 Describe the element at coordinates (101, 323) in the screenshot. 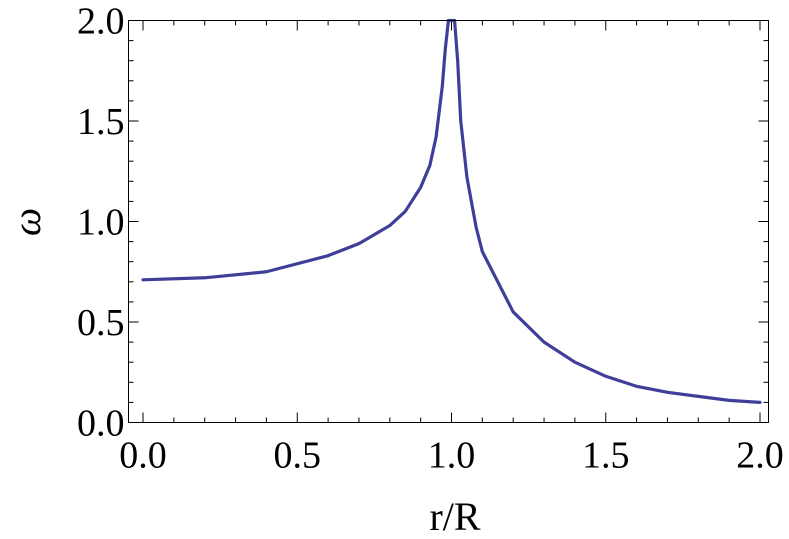

I see `y-tick-label: 0.5` at that location.